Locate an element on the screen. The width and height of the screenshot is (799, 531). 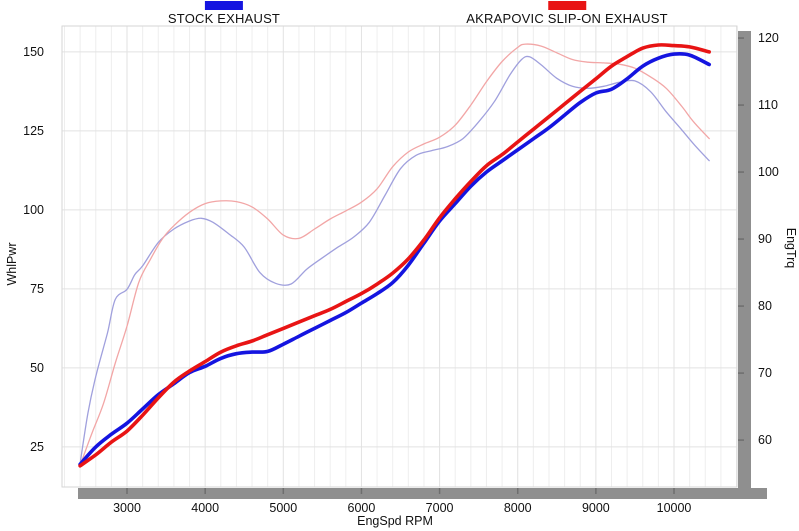
y-left-tick-label: 50 is located at coordinates (37, 368).